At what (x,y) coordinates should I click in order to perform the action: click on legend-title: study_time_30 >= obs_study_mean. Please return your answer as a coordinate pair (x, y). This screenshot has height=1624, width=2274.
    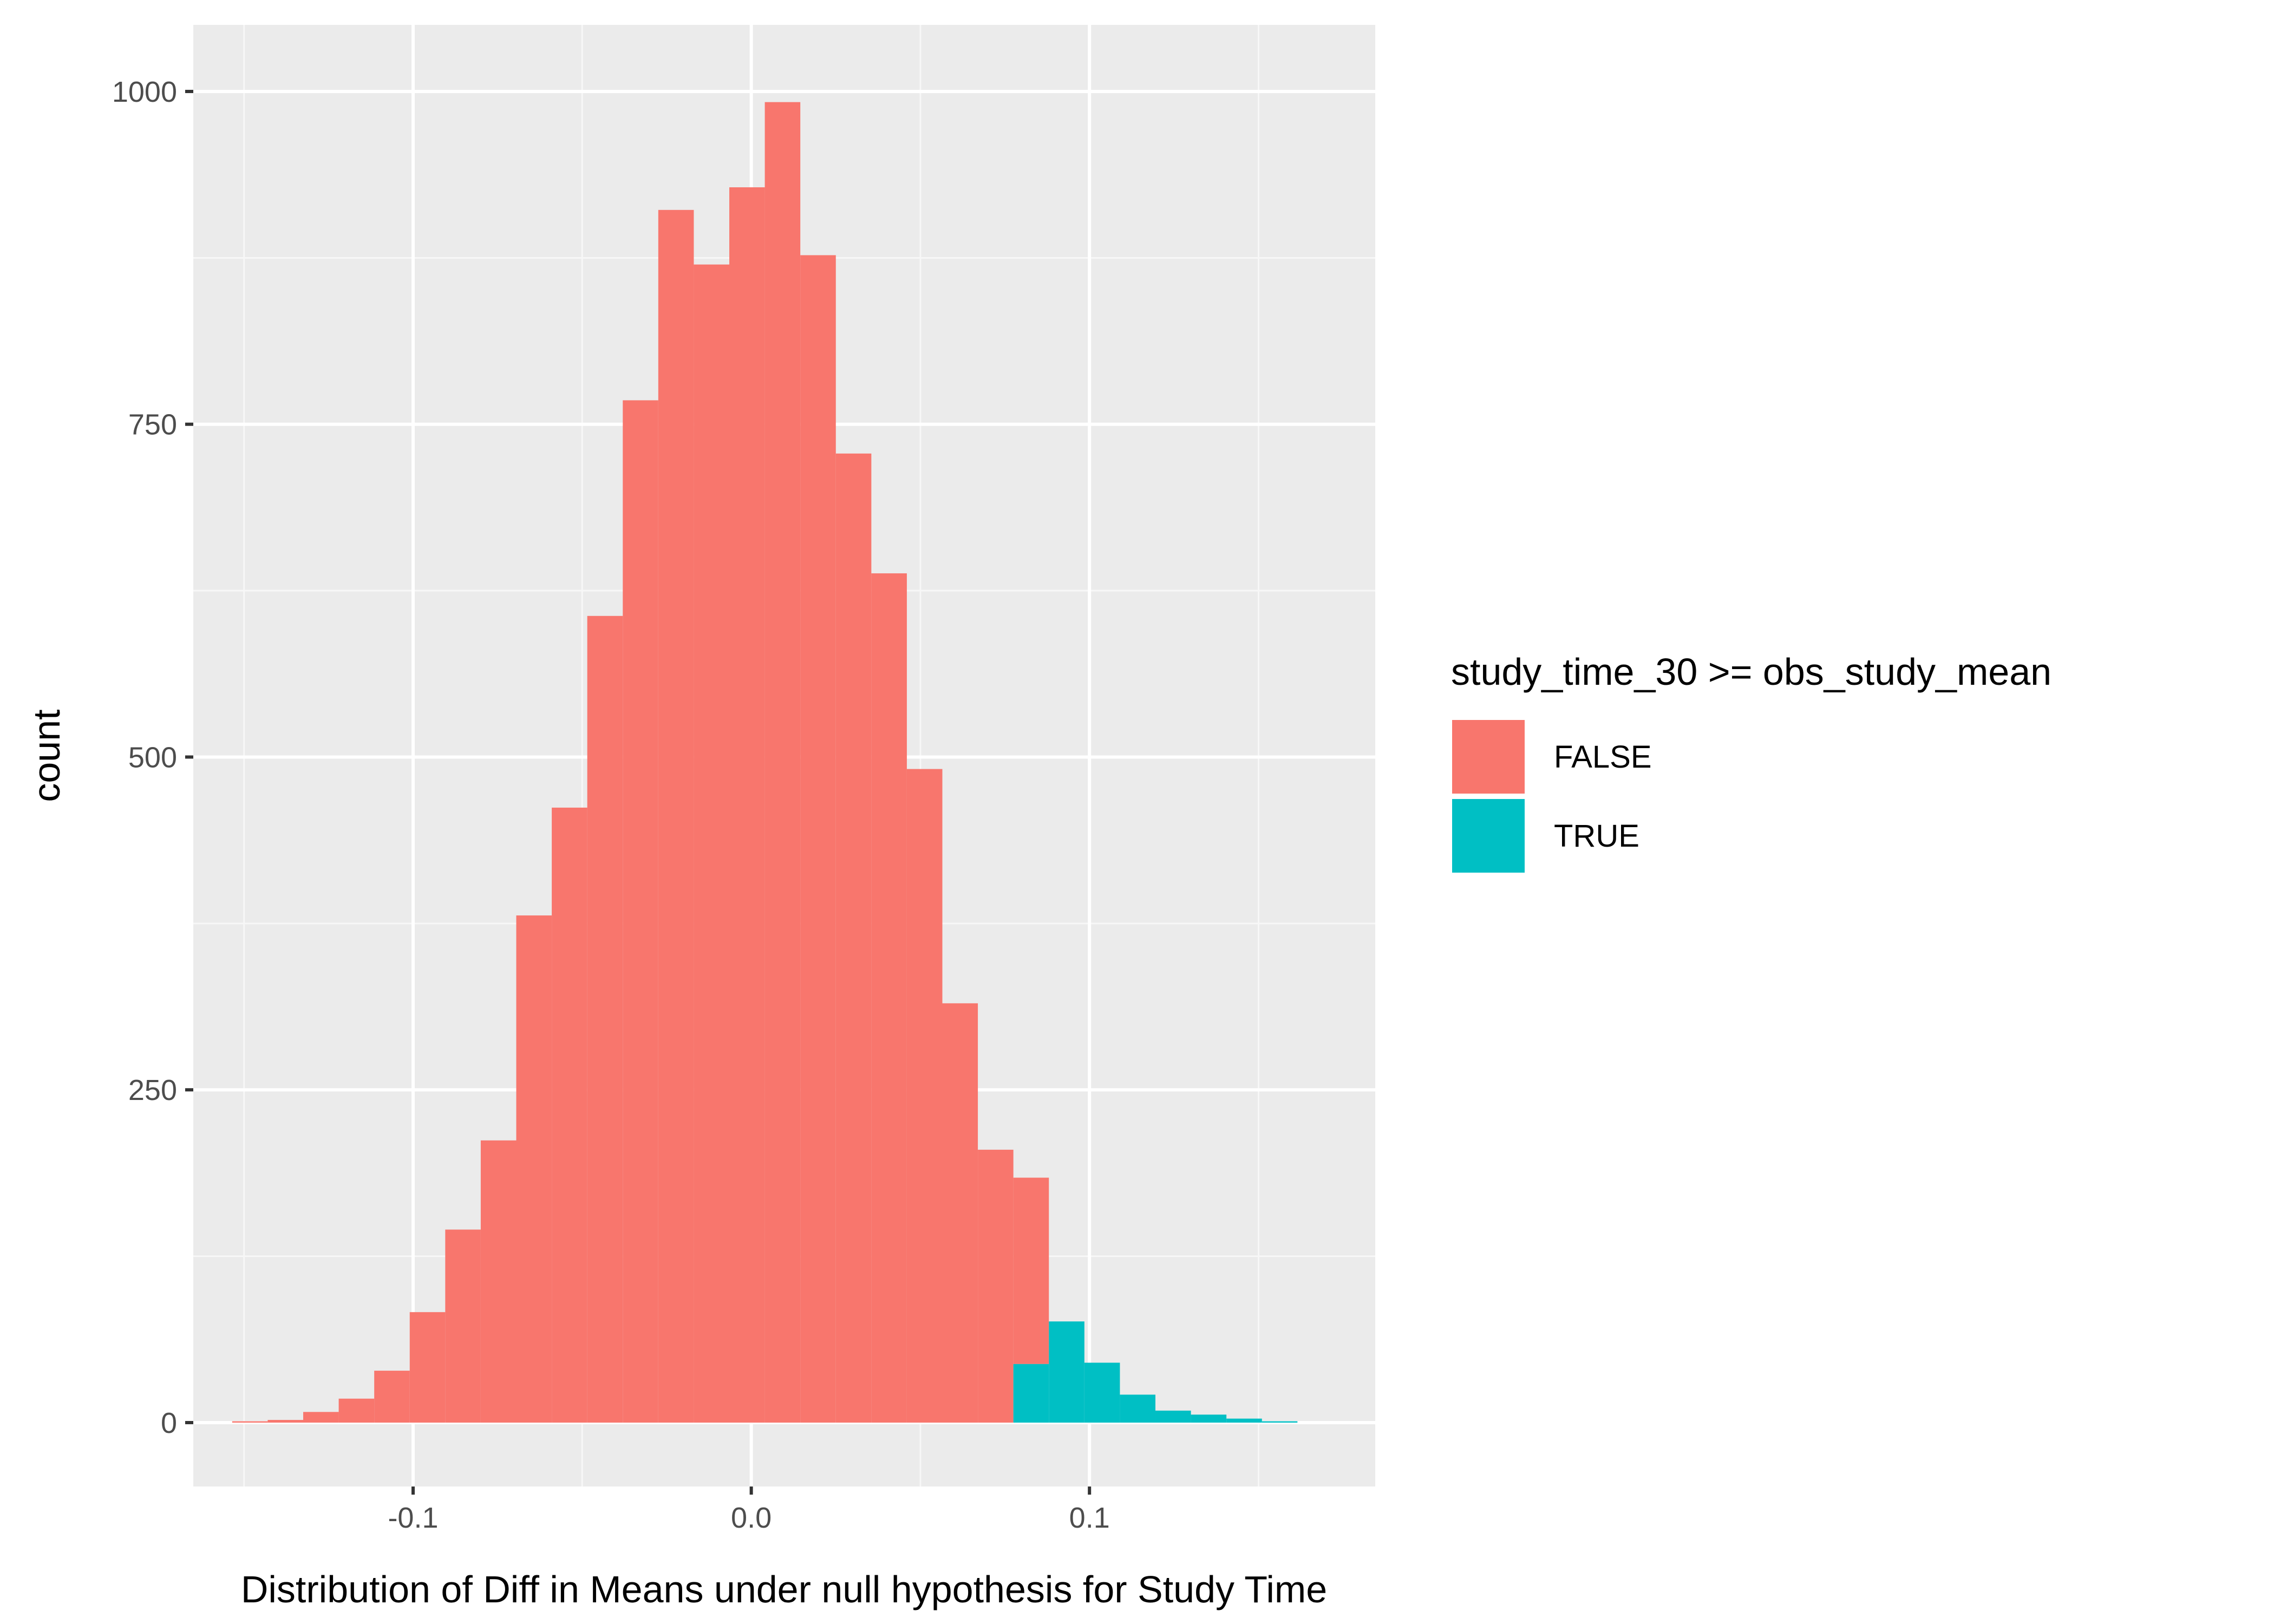
    Looking at the image, I should click on (1751, 672).